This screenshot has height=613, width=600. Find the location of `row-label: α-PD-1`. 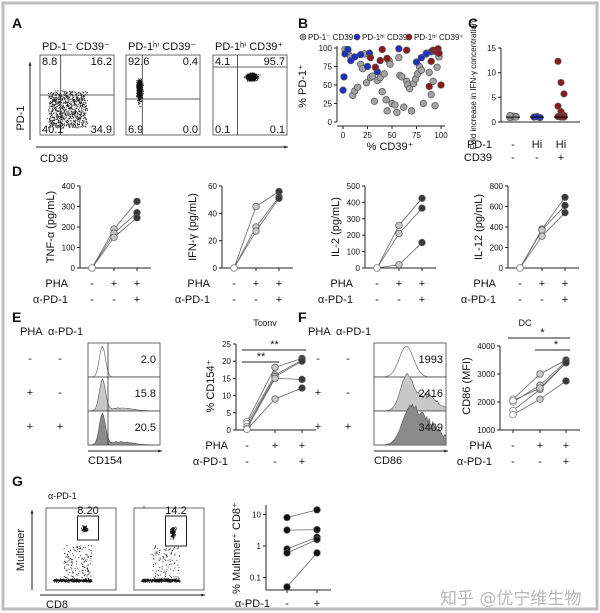

row-label: α-PD-1 is located at coordinates (192, 300).